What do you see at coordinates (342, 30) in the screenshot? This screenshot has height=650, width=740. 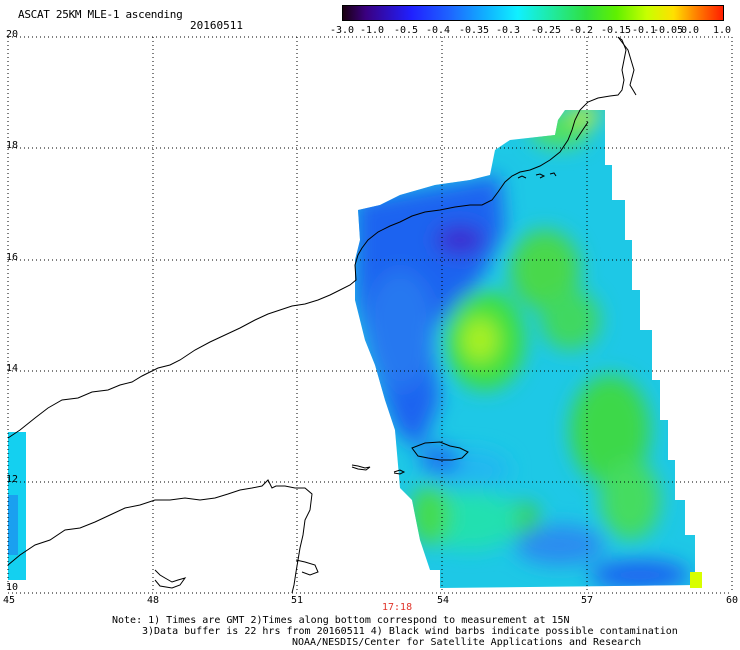 I see `colorbar-label: -3.0` at bounding box center [342, 30].